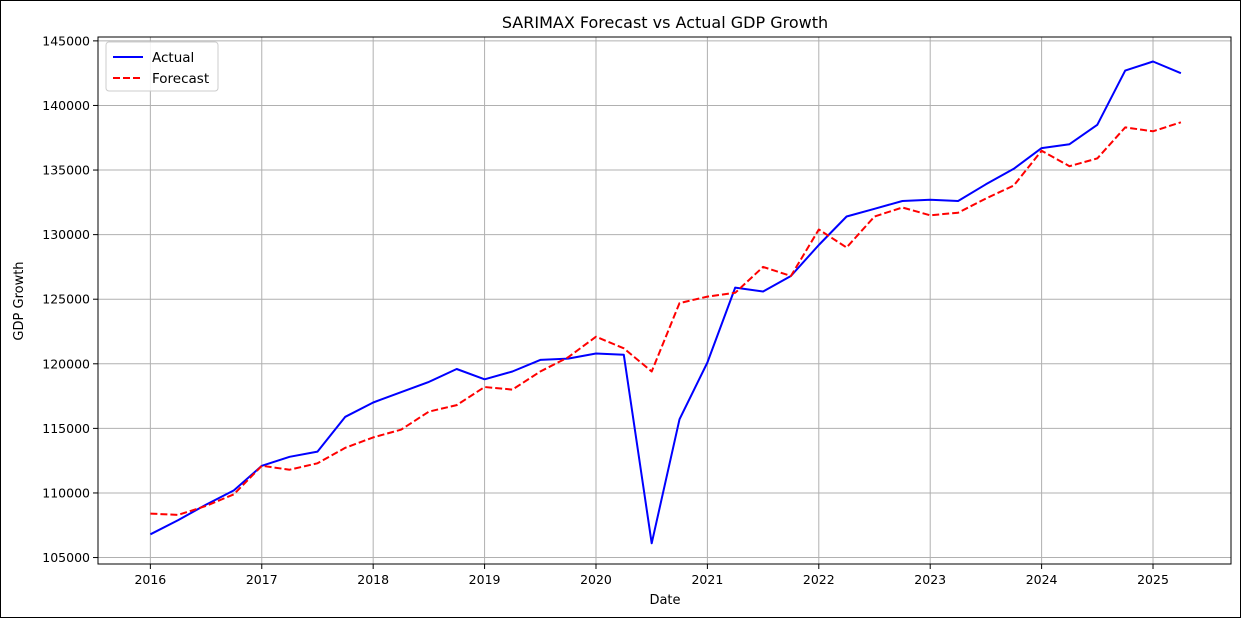 Image resolution: width=1241 pixels, height=619 pixels. I want to click on x-tick-label: 2017, so click(262, 579).